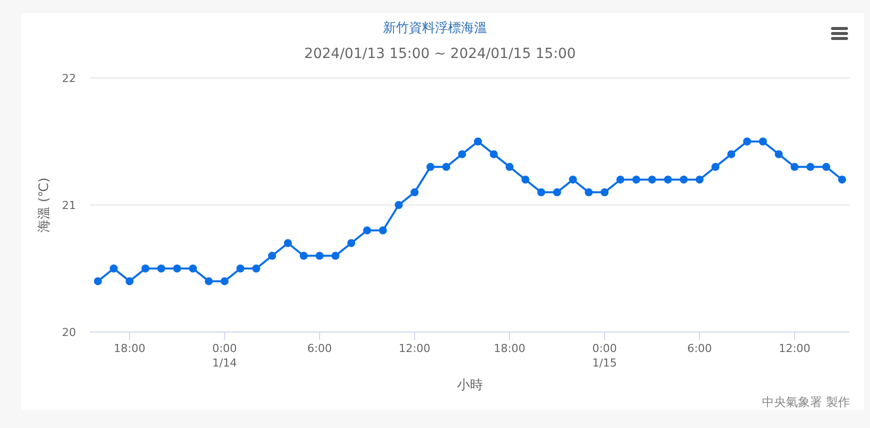  What do you see at coordinates (224, 356) in the screenshot?
I see `x-tick-label: 0:00 1/14` at bounding box center [224, 356].